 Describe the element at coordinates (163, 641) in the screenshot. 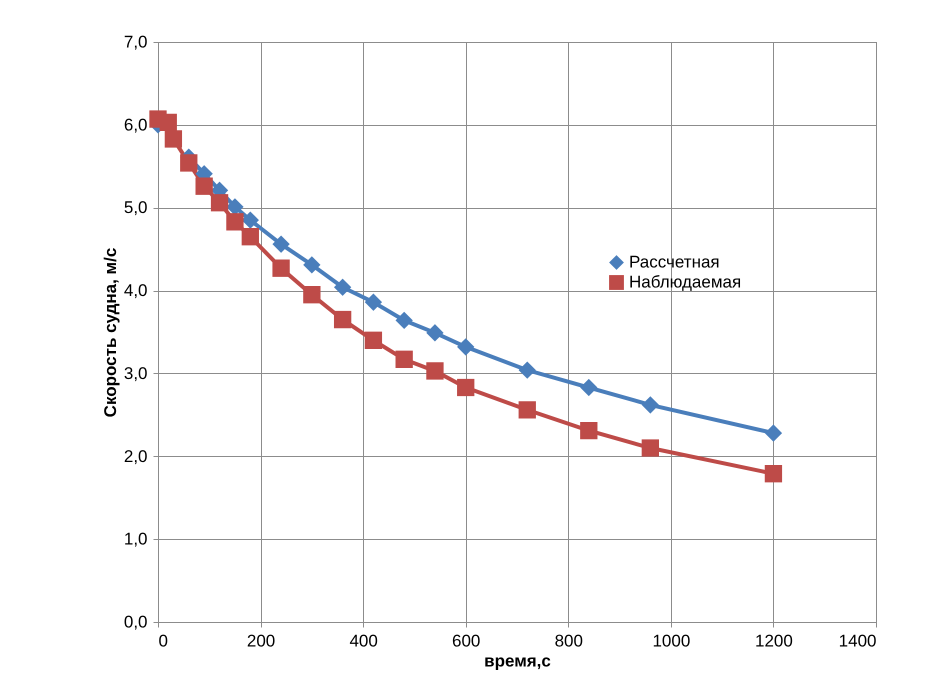

I see `x-tick-label: 0` at that location.